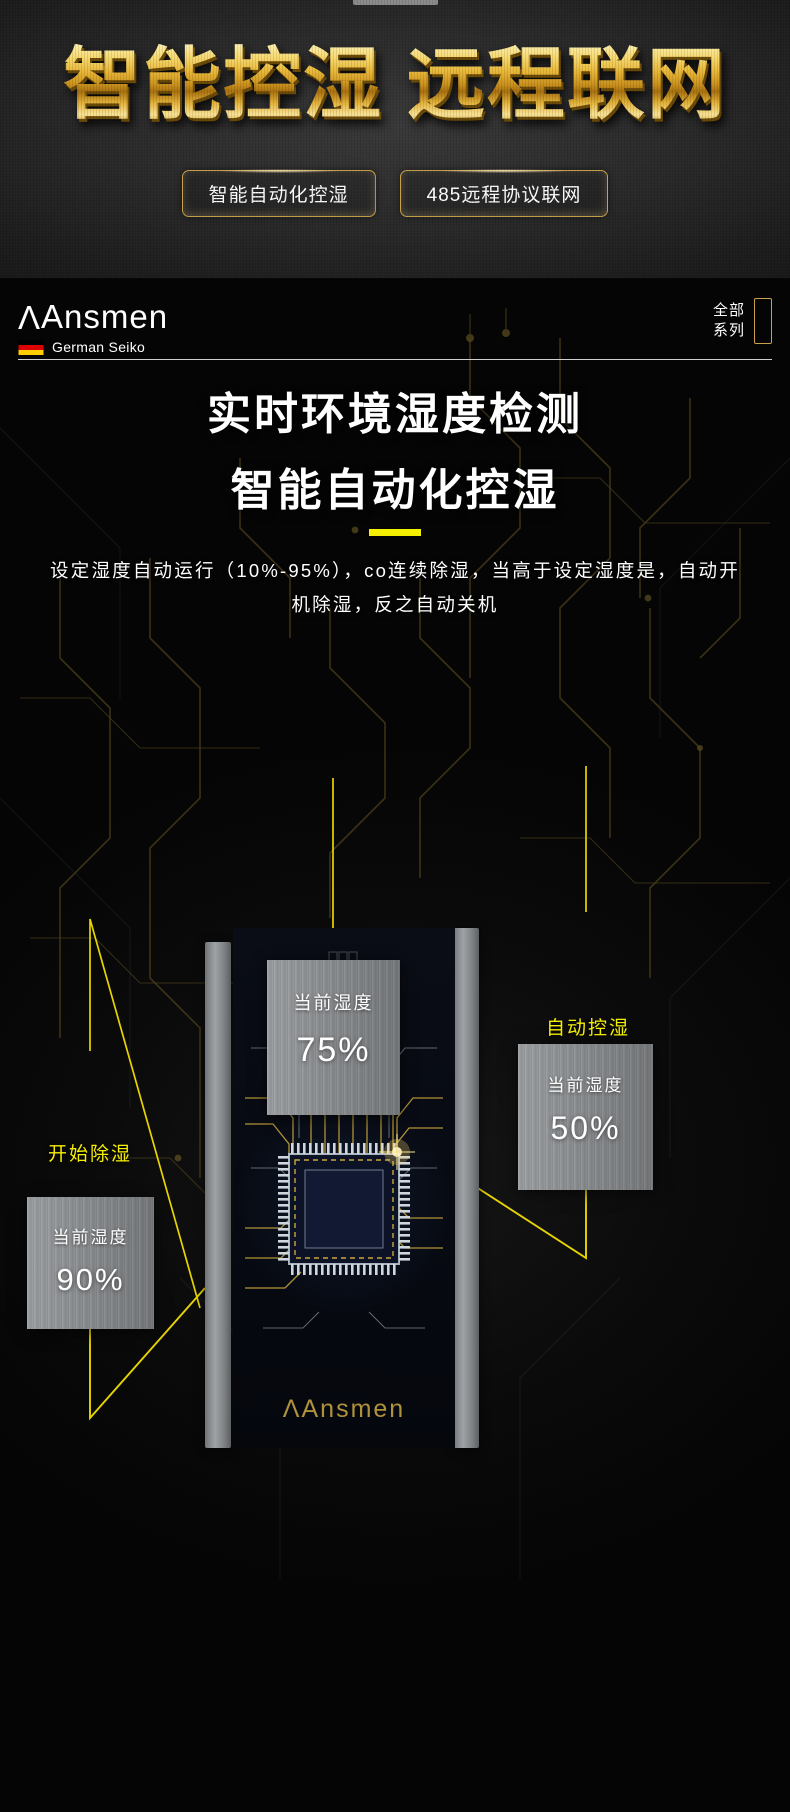  Describe the element at coordinates (585, 1128) in the screenshot. I see `humidity-card-value: 50%` at that location.